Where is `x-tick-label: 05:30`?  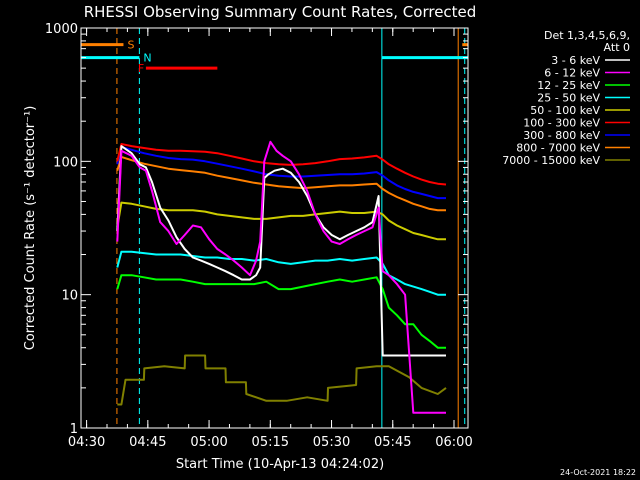
x-tick-label: 05:30 is located at coordinates (331, 442).